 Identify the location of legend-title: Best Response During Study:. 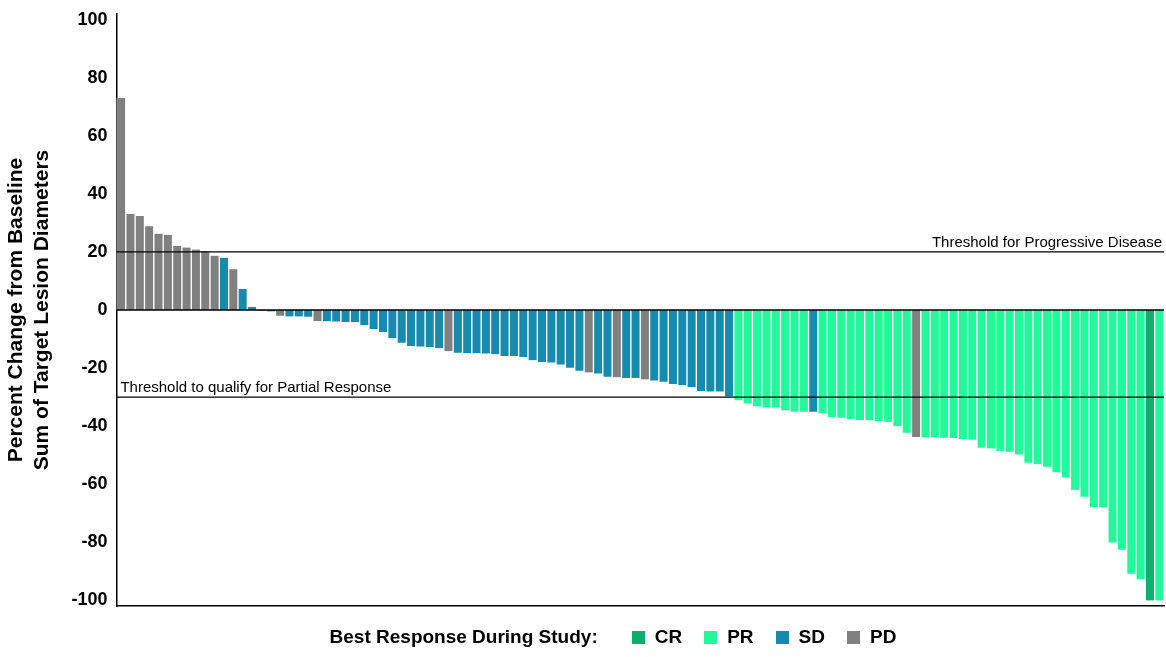
(463, 637).